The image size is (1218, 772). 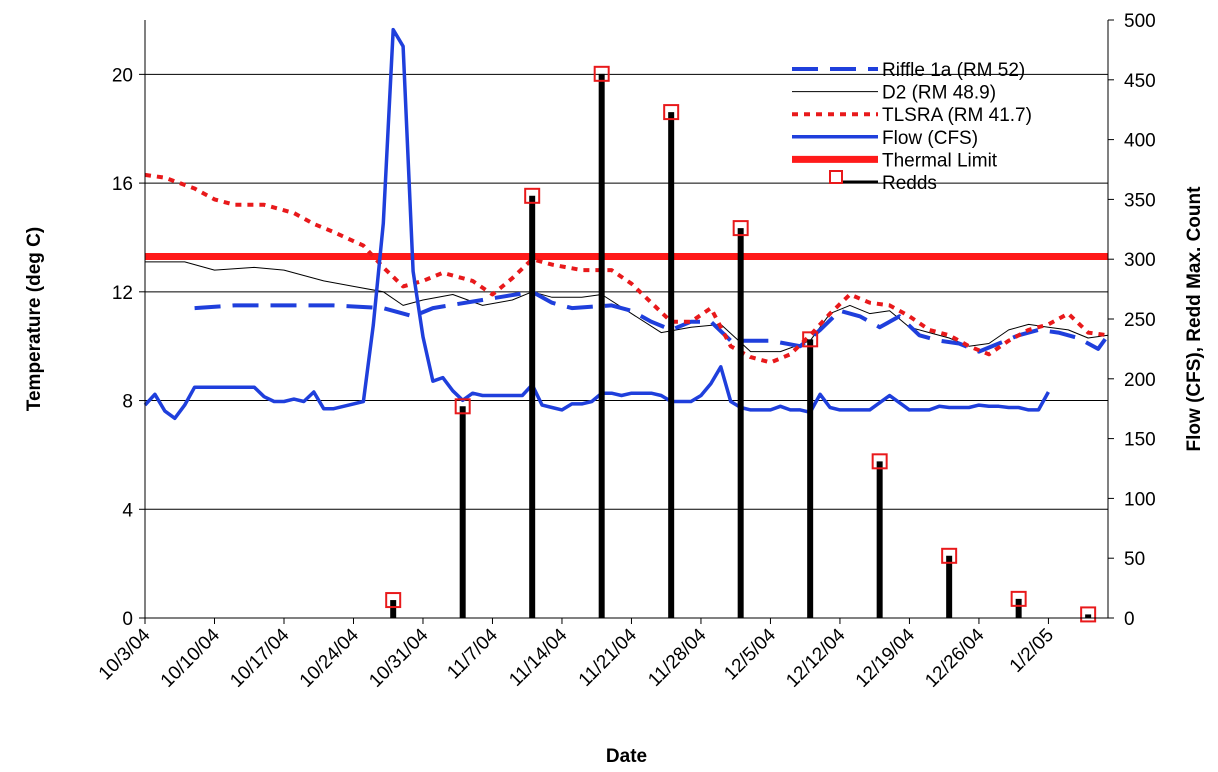 What do you see at coordinates (127, 402) in the screenshot?
I see `y-left-tick-label: 8` at bounding box center [127, 402].